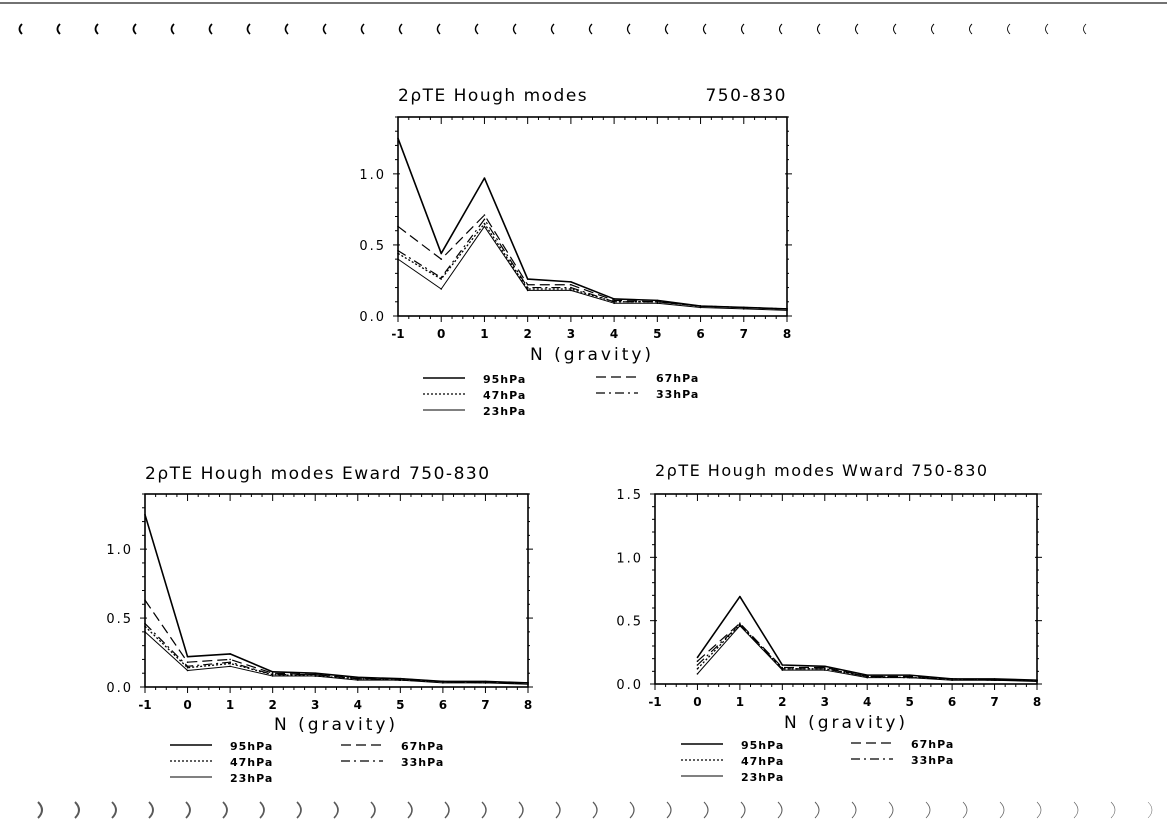  What do you see at coordinates (740, 702) in the screenshot?
I see `x-tick-label: 1` at bounding box center [740, 702].